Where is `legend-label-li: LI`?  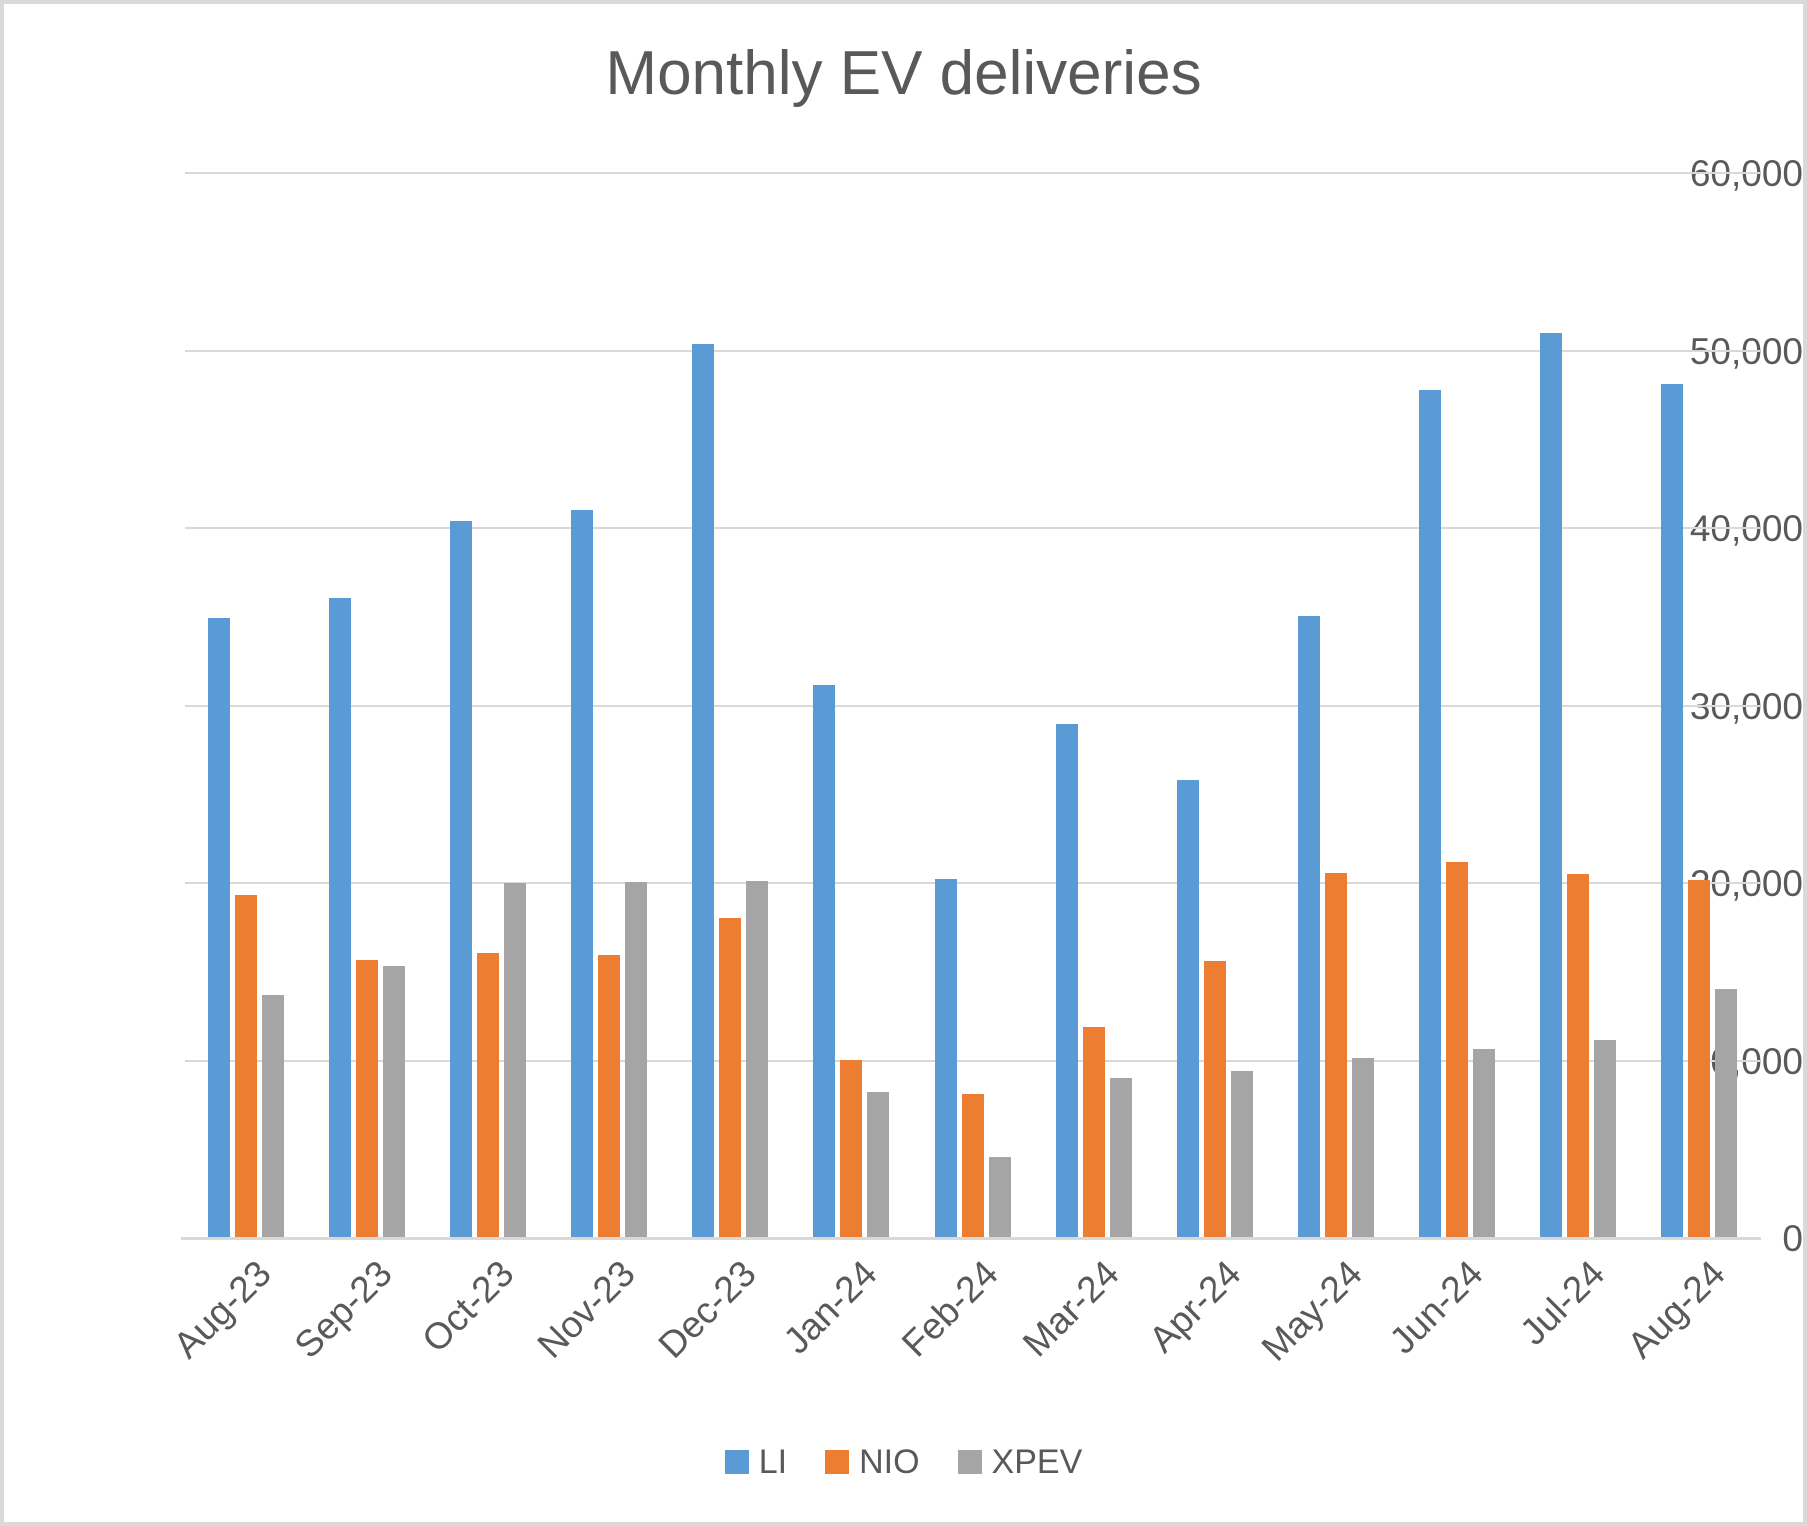
legend-label-li: LI is located at coordinates (773, 1462).